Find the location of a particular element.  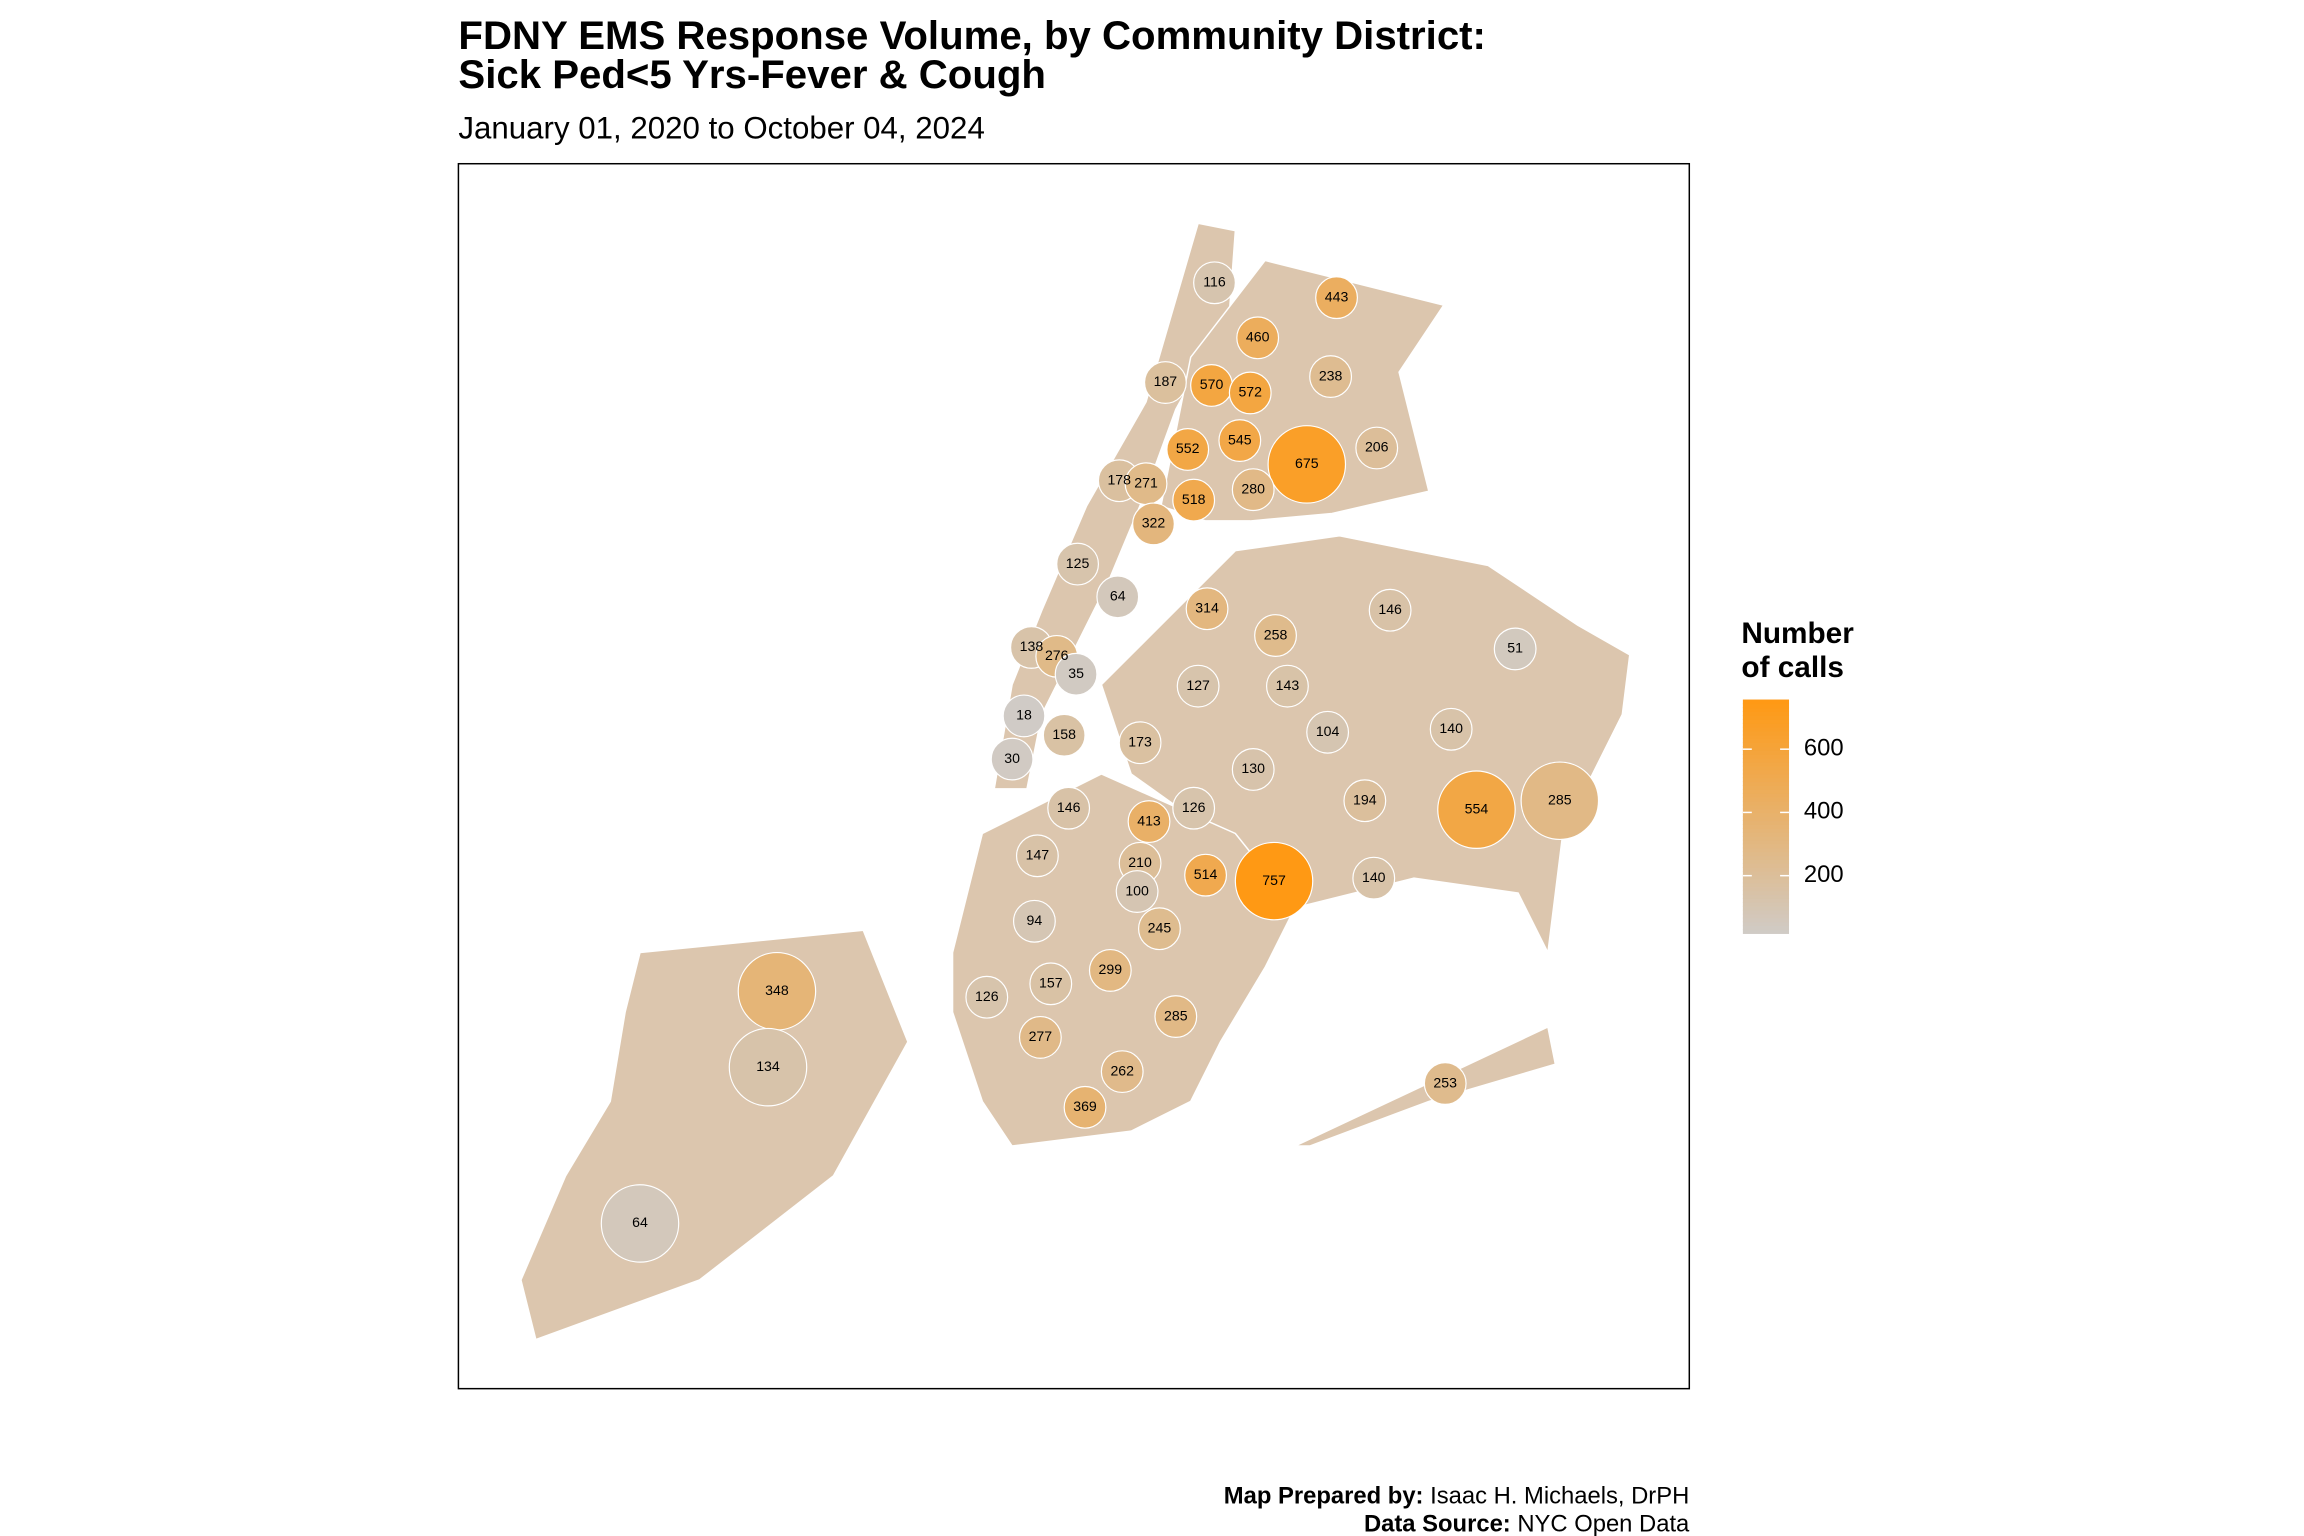

district-label: 554 is located at coordinates (1477, 808).